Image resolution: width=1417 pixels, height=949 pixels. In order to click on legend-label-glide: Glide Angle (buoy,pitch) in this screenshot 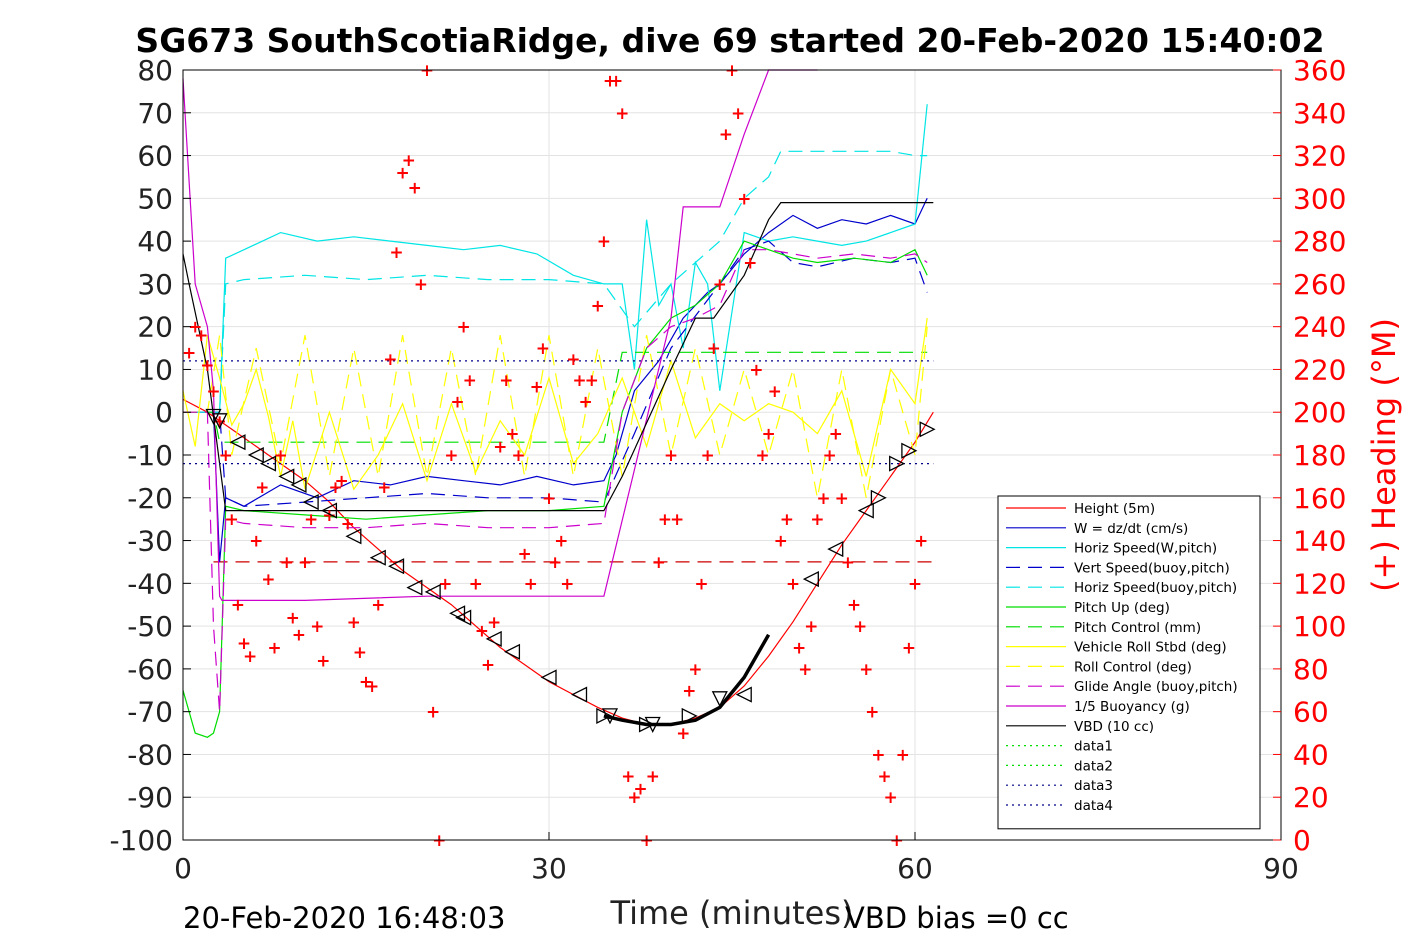, I will do `click(1156, 687)`.